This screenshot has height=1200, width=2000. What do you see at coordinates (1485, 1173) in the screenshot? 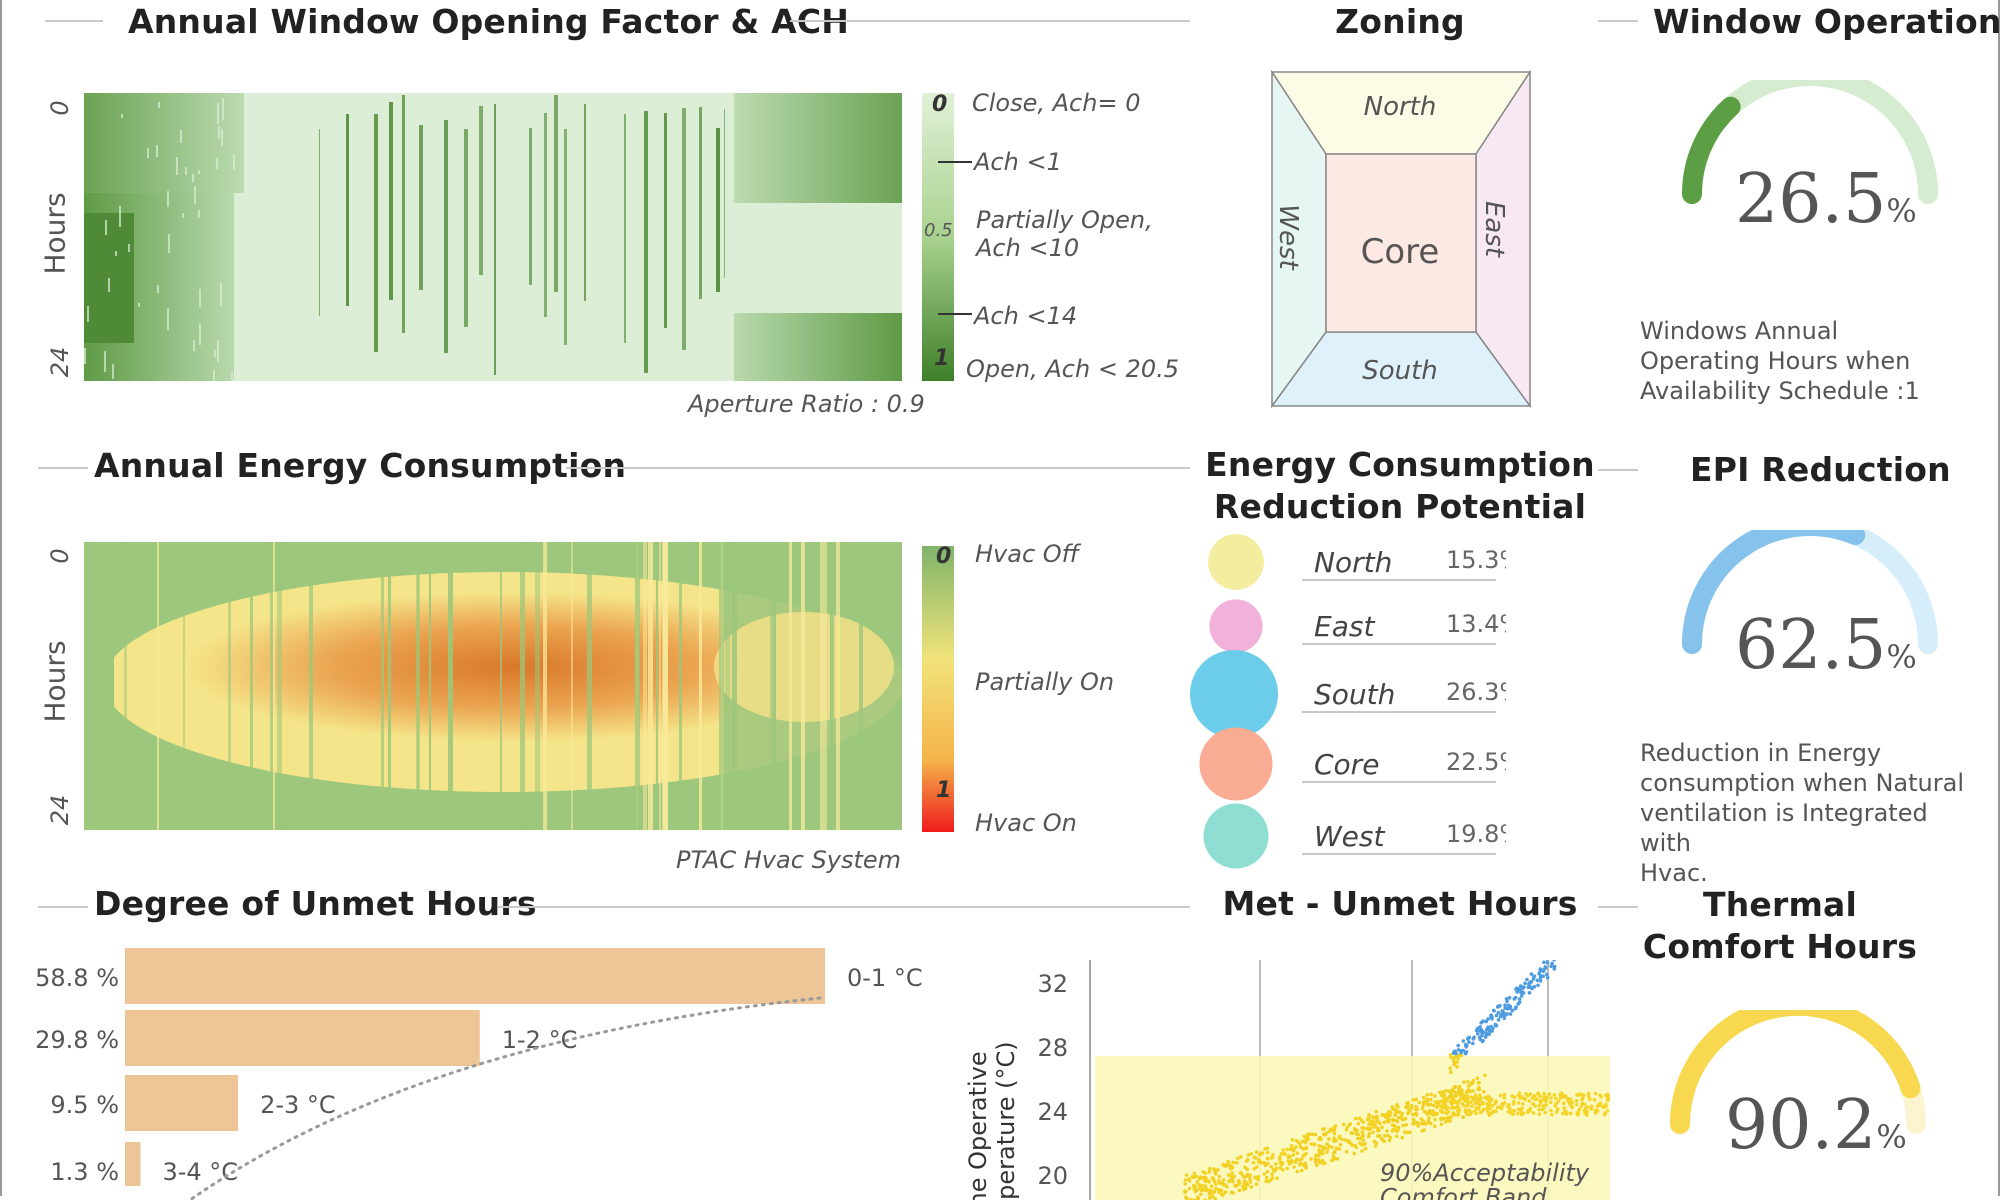
I see `comfort-band-label: 90%Acceptability` at bounding box center [1485, 1173].